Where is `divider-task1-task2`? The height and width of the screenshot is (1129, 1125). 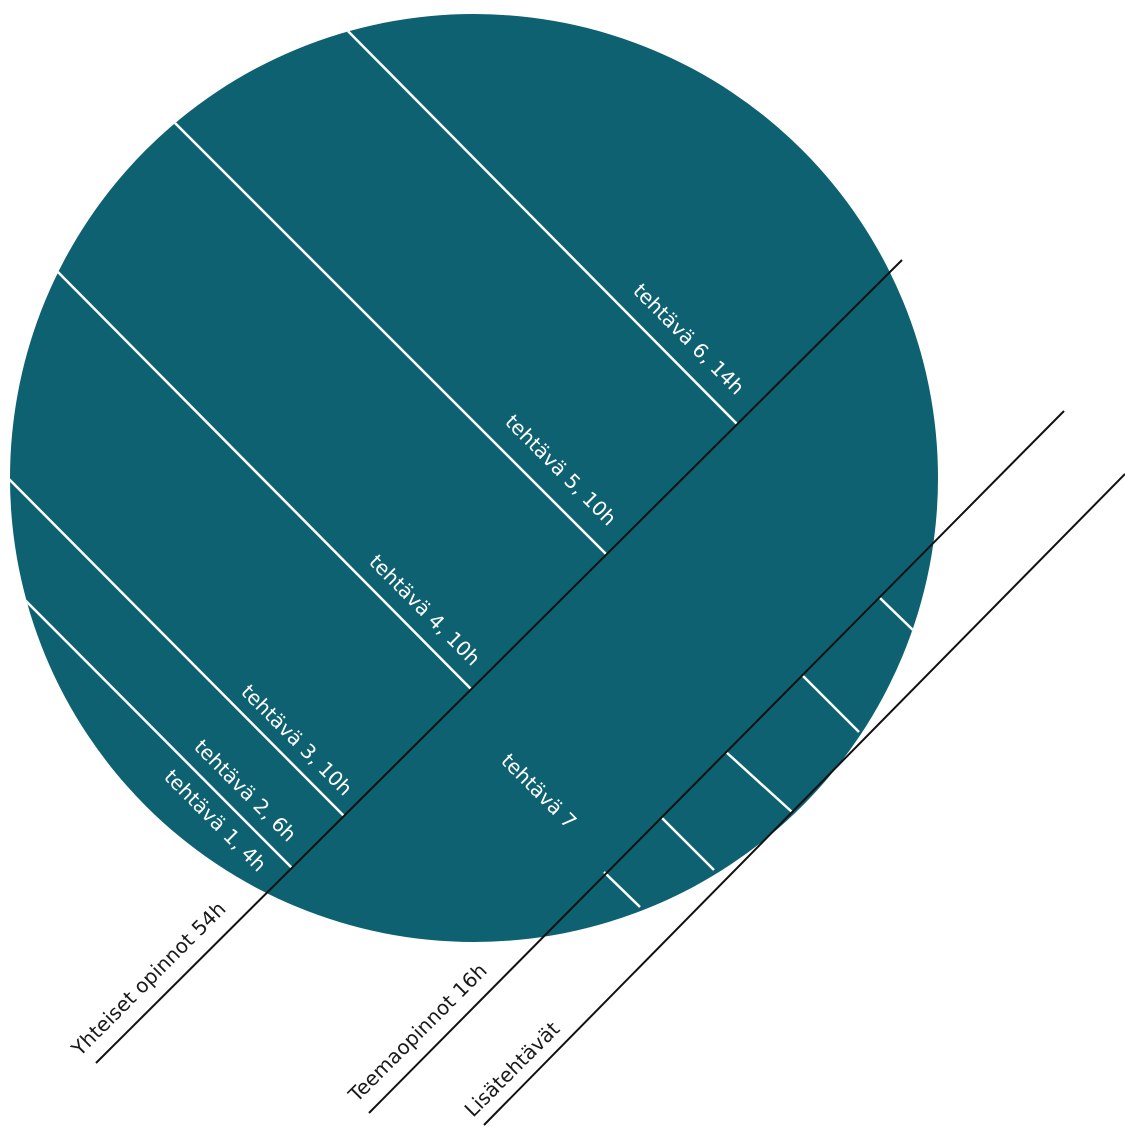
divider-task1-task2 is located at coordinates (156, 731).